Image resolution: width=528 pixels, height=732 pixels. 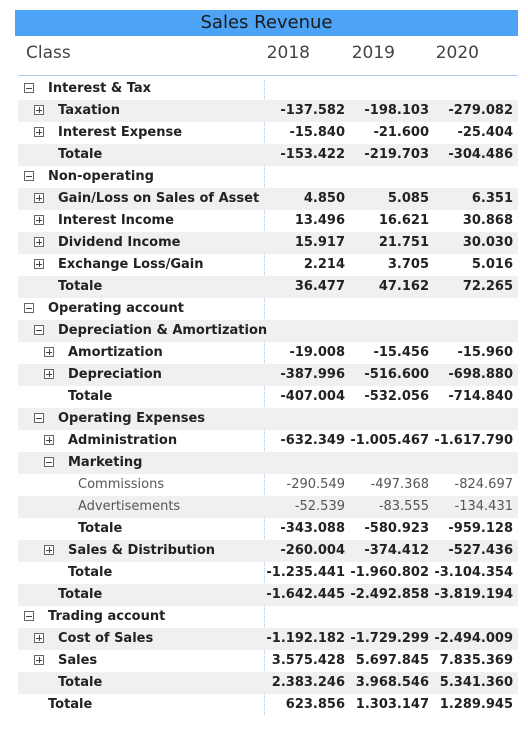 I want to click on cell-value-2020: 5.016, so click(x=492, y=264).